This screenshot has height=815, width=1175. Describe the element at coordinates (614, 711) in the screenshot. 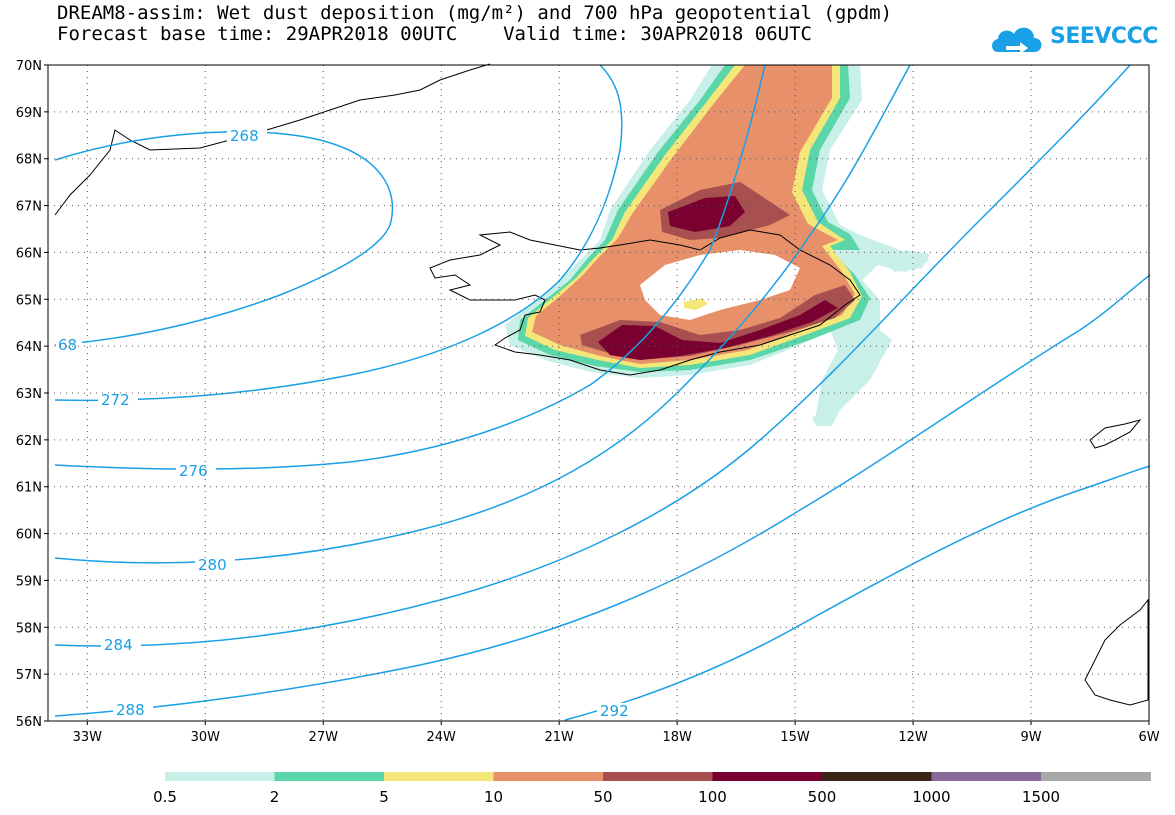

I see `contour-label-292: 292` at that location.